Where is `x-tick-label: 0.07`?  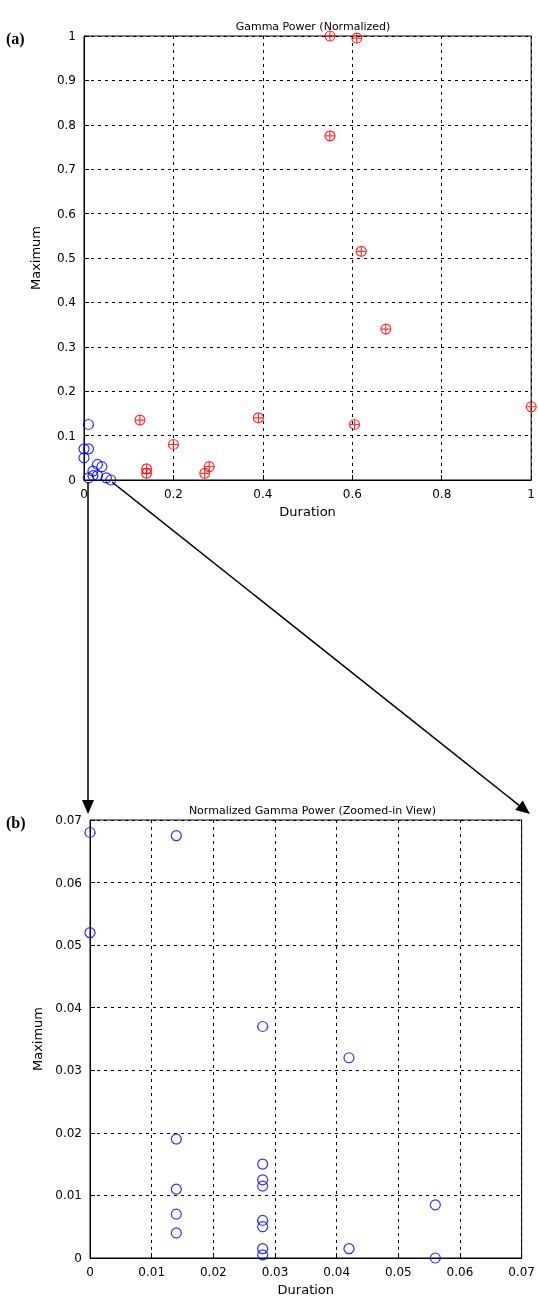
x-tick-label: 0.07 is located at coordinates (521, 1272).